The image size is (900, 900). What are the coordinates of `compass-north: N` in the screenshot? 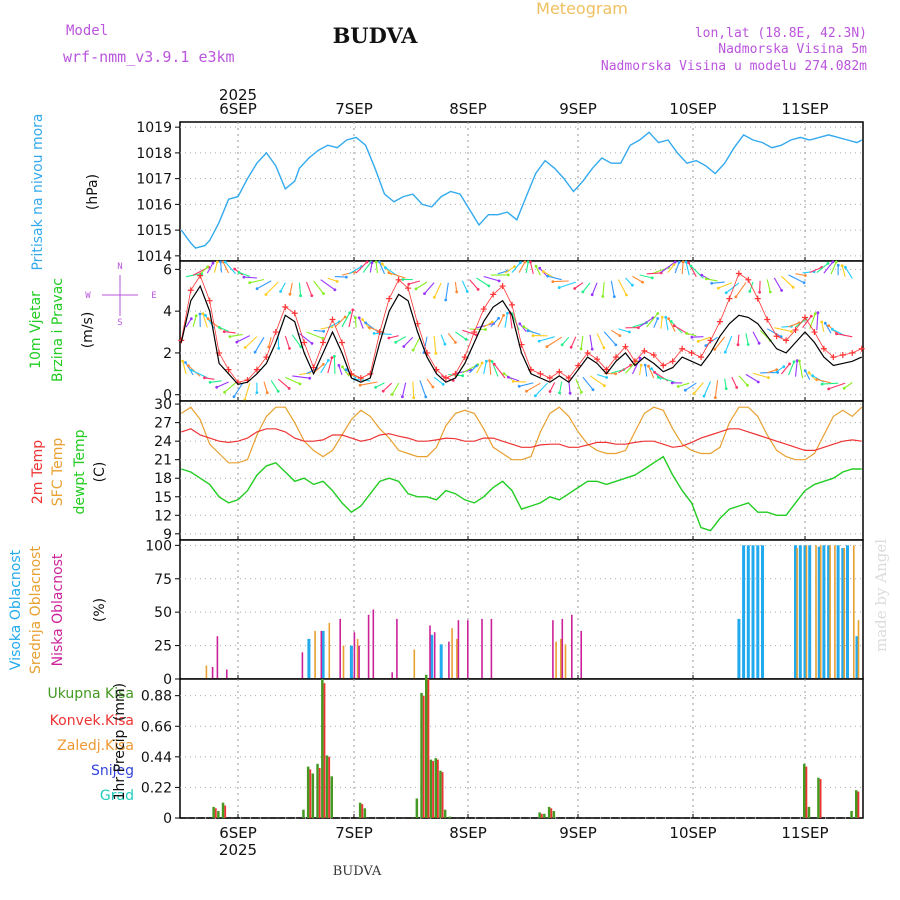 It's located at (119, 267).